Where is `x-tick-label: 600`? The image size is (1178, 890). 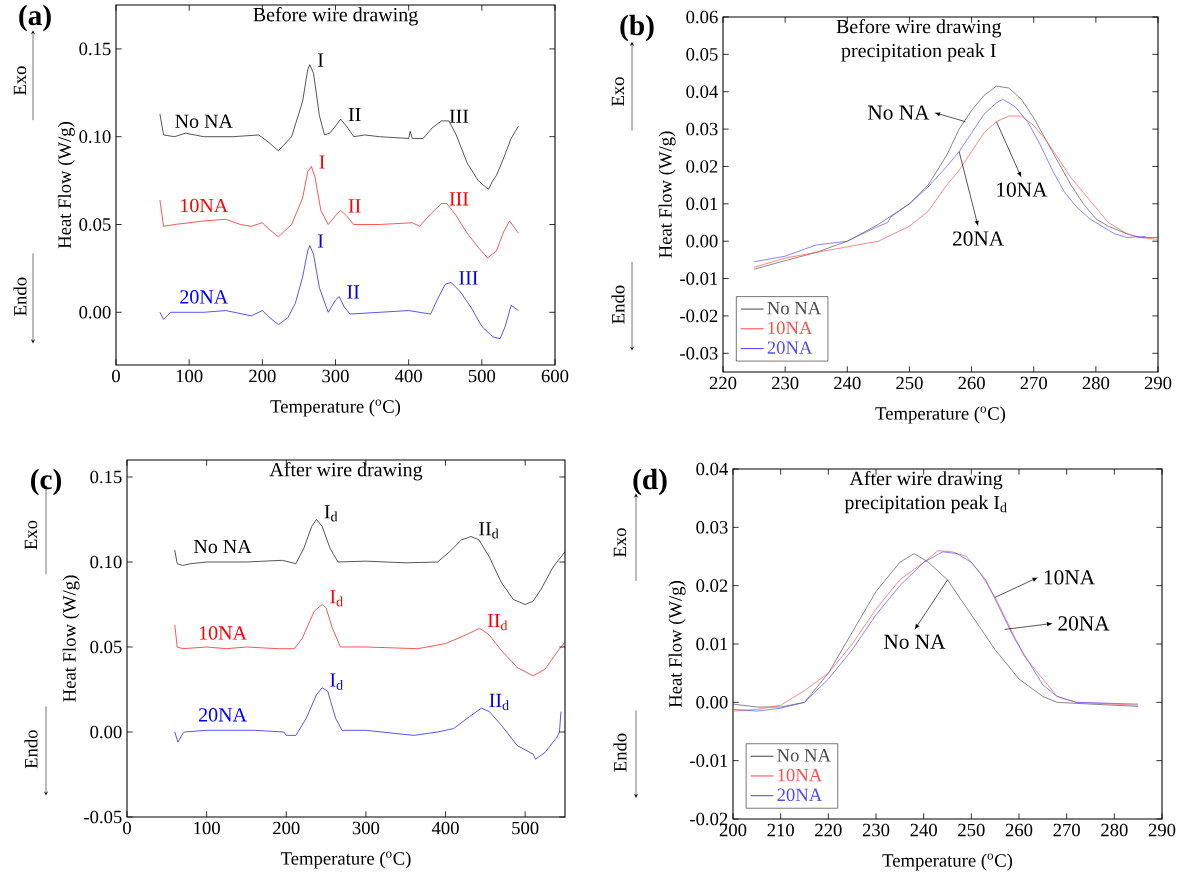 x-tick-label: 600 is located at coordinates (555, 376).